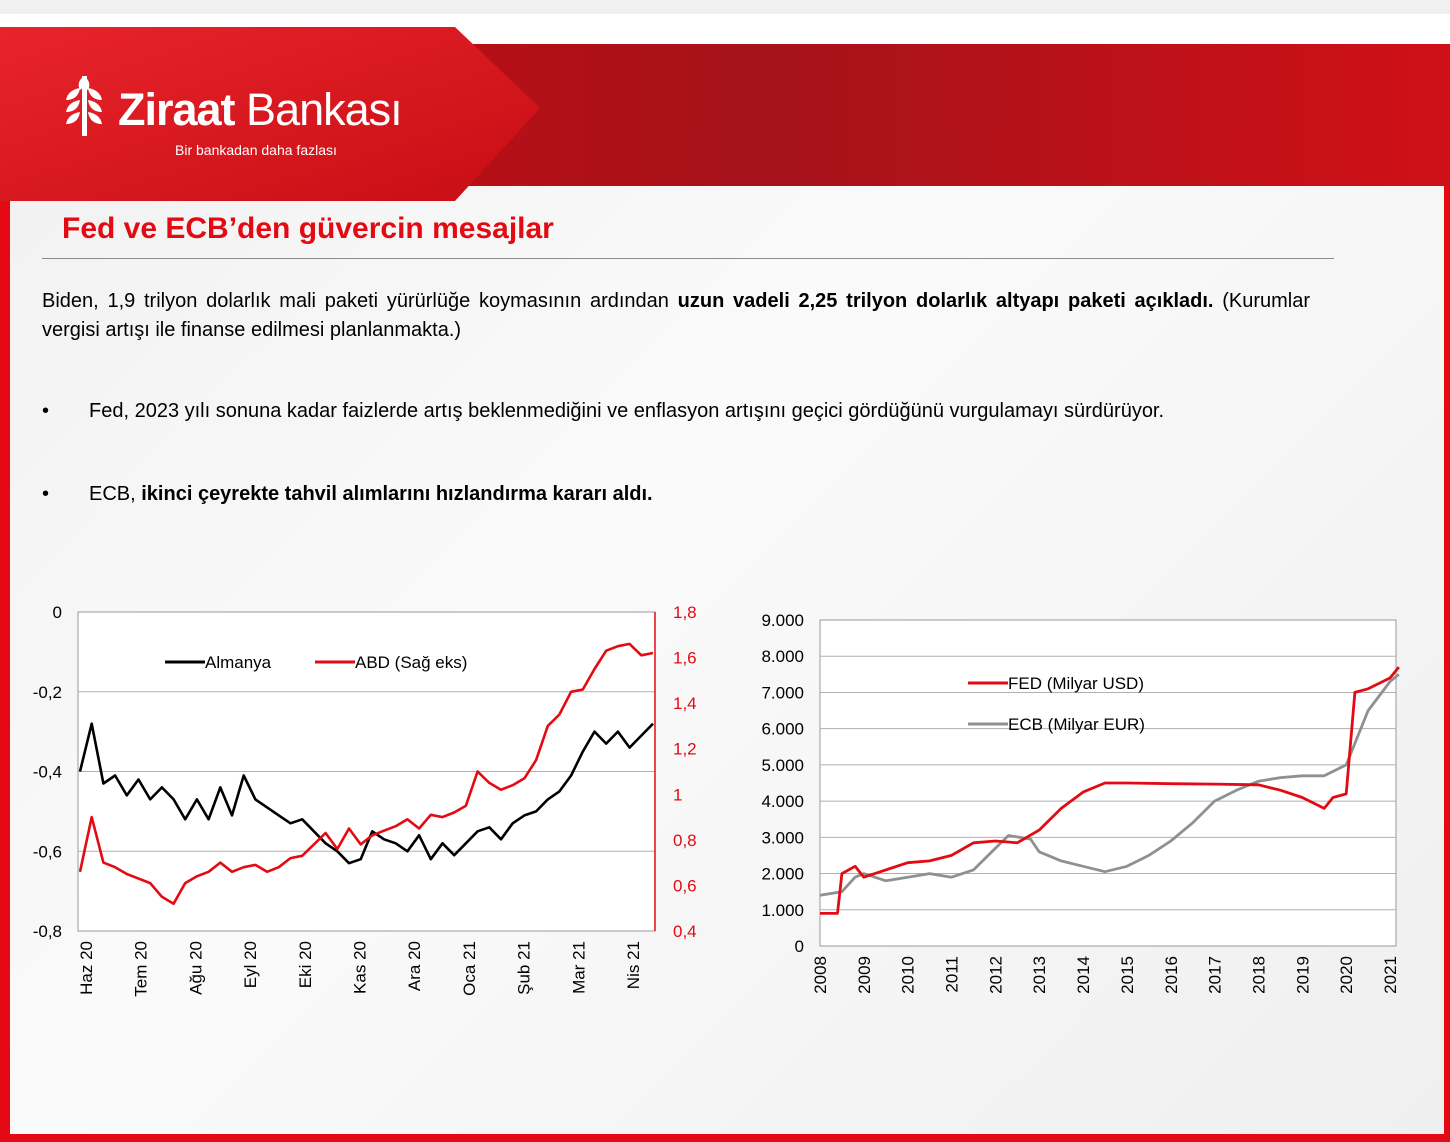 This screenshot has height=1142, width=1450. I want to click on x-tick-label: Nis 21, so click(633, 965).